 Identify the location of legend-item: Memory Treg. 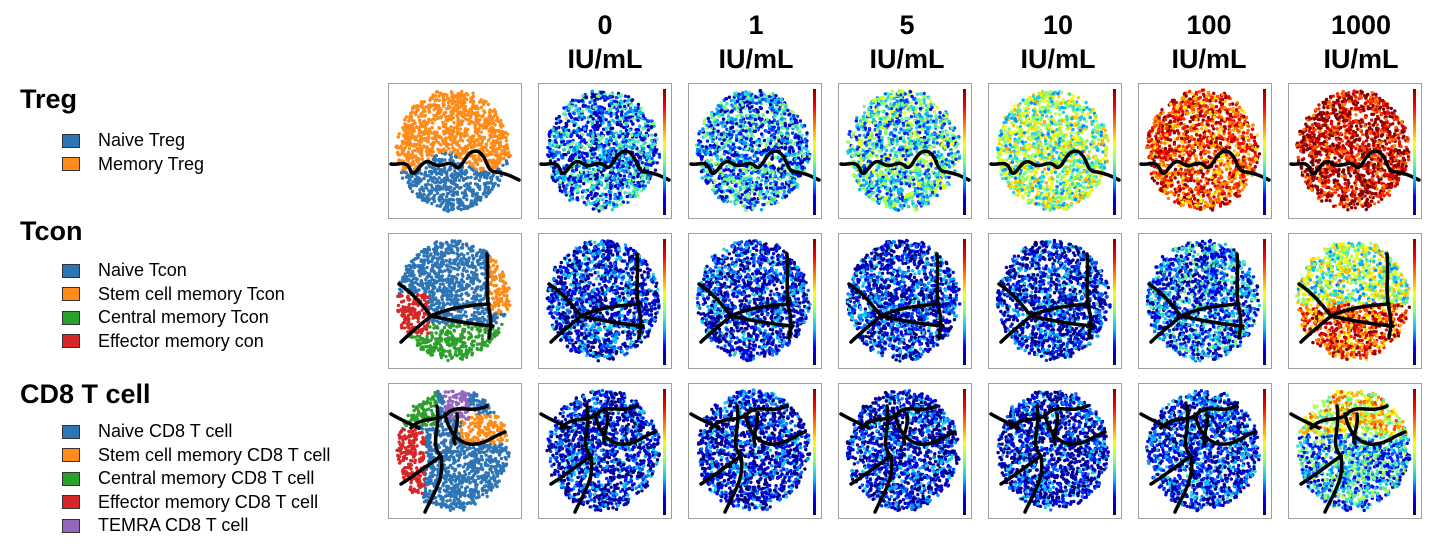
(133, 165).